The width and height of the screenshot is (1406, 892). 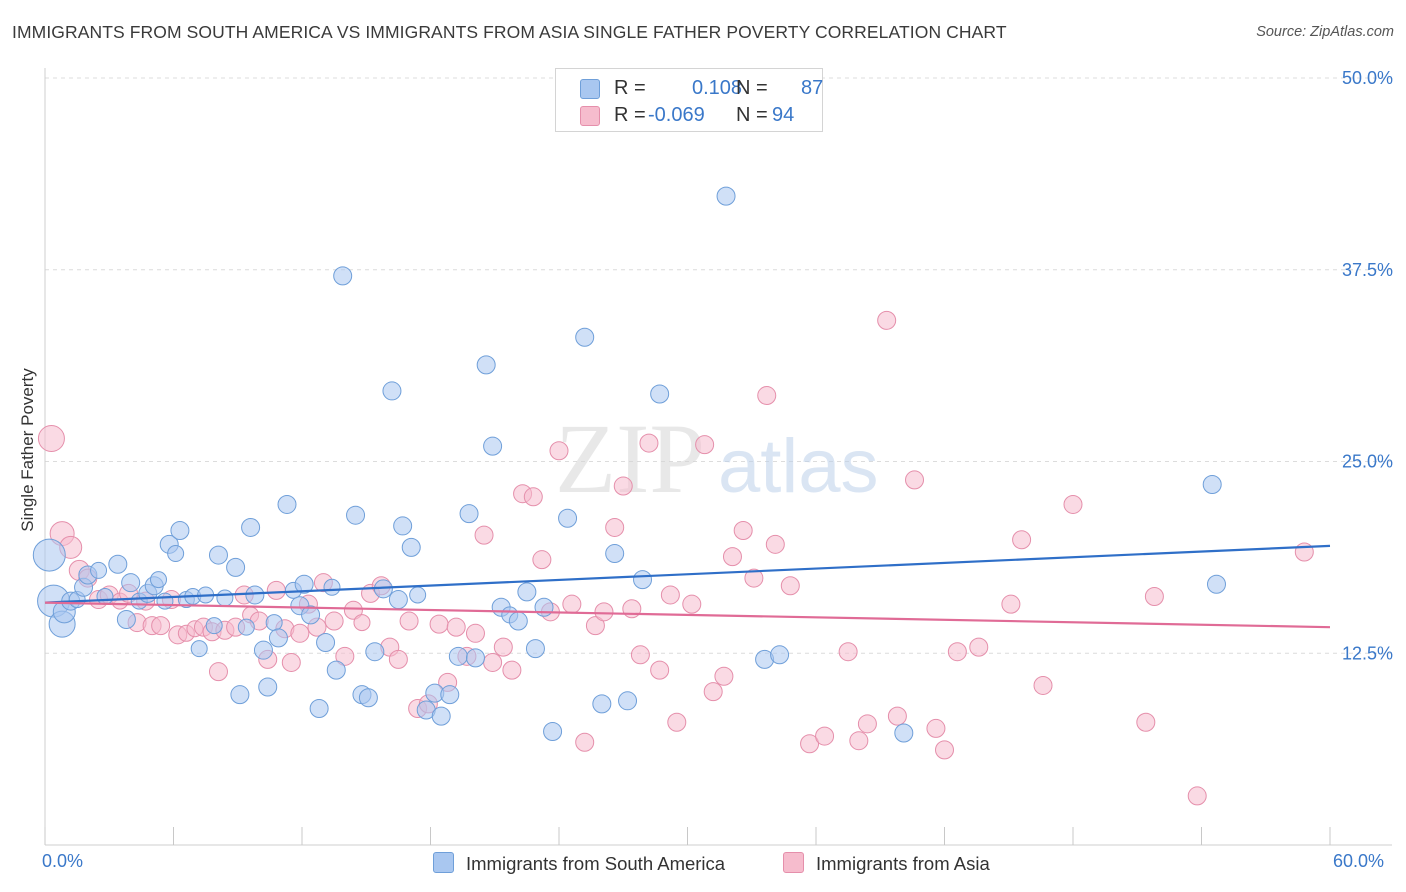 I want to click on y-tick-label: 25.0%, so click(x=1367, y=462).